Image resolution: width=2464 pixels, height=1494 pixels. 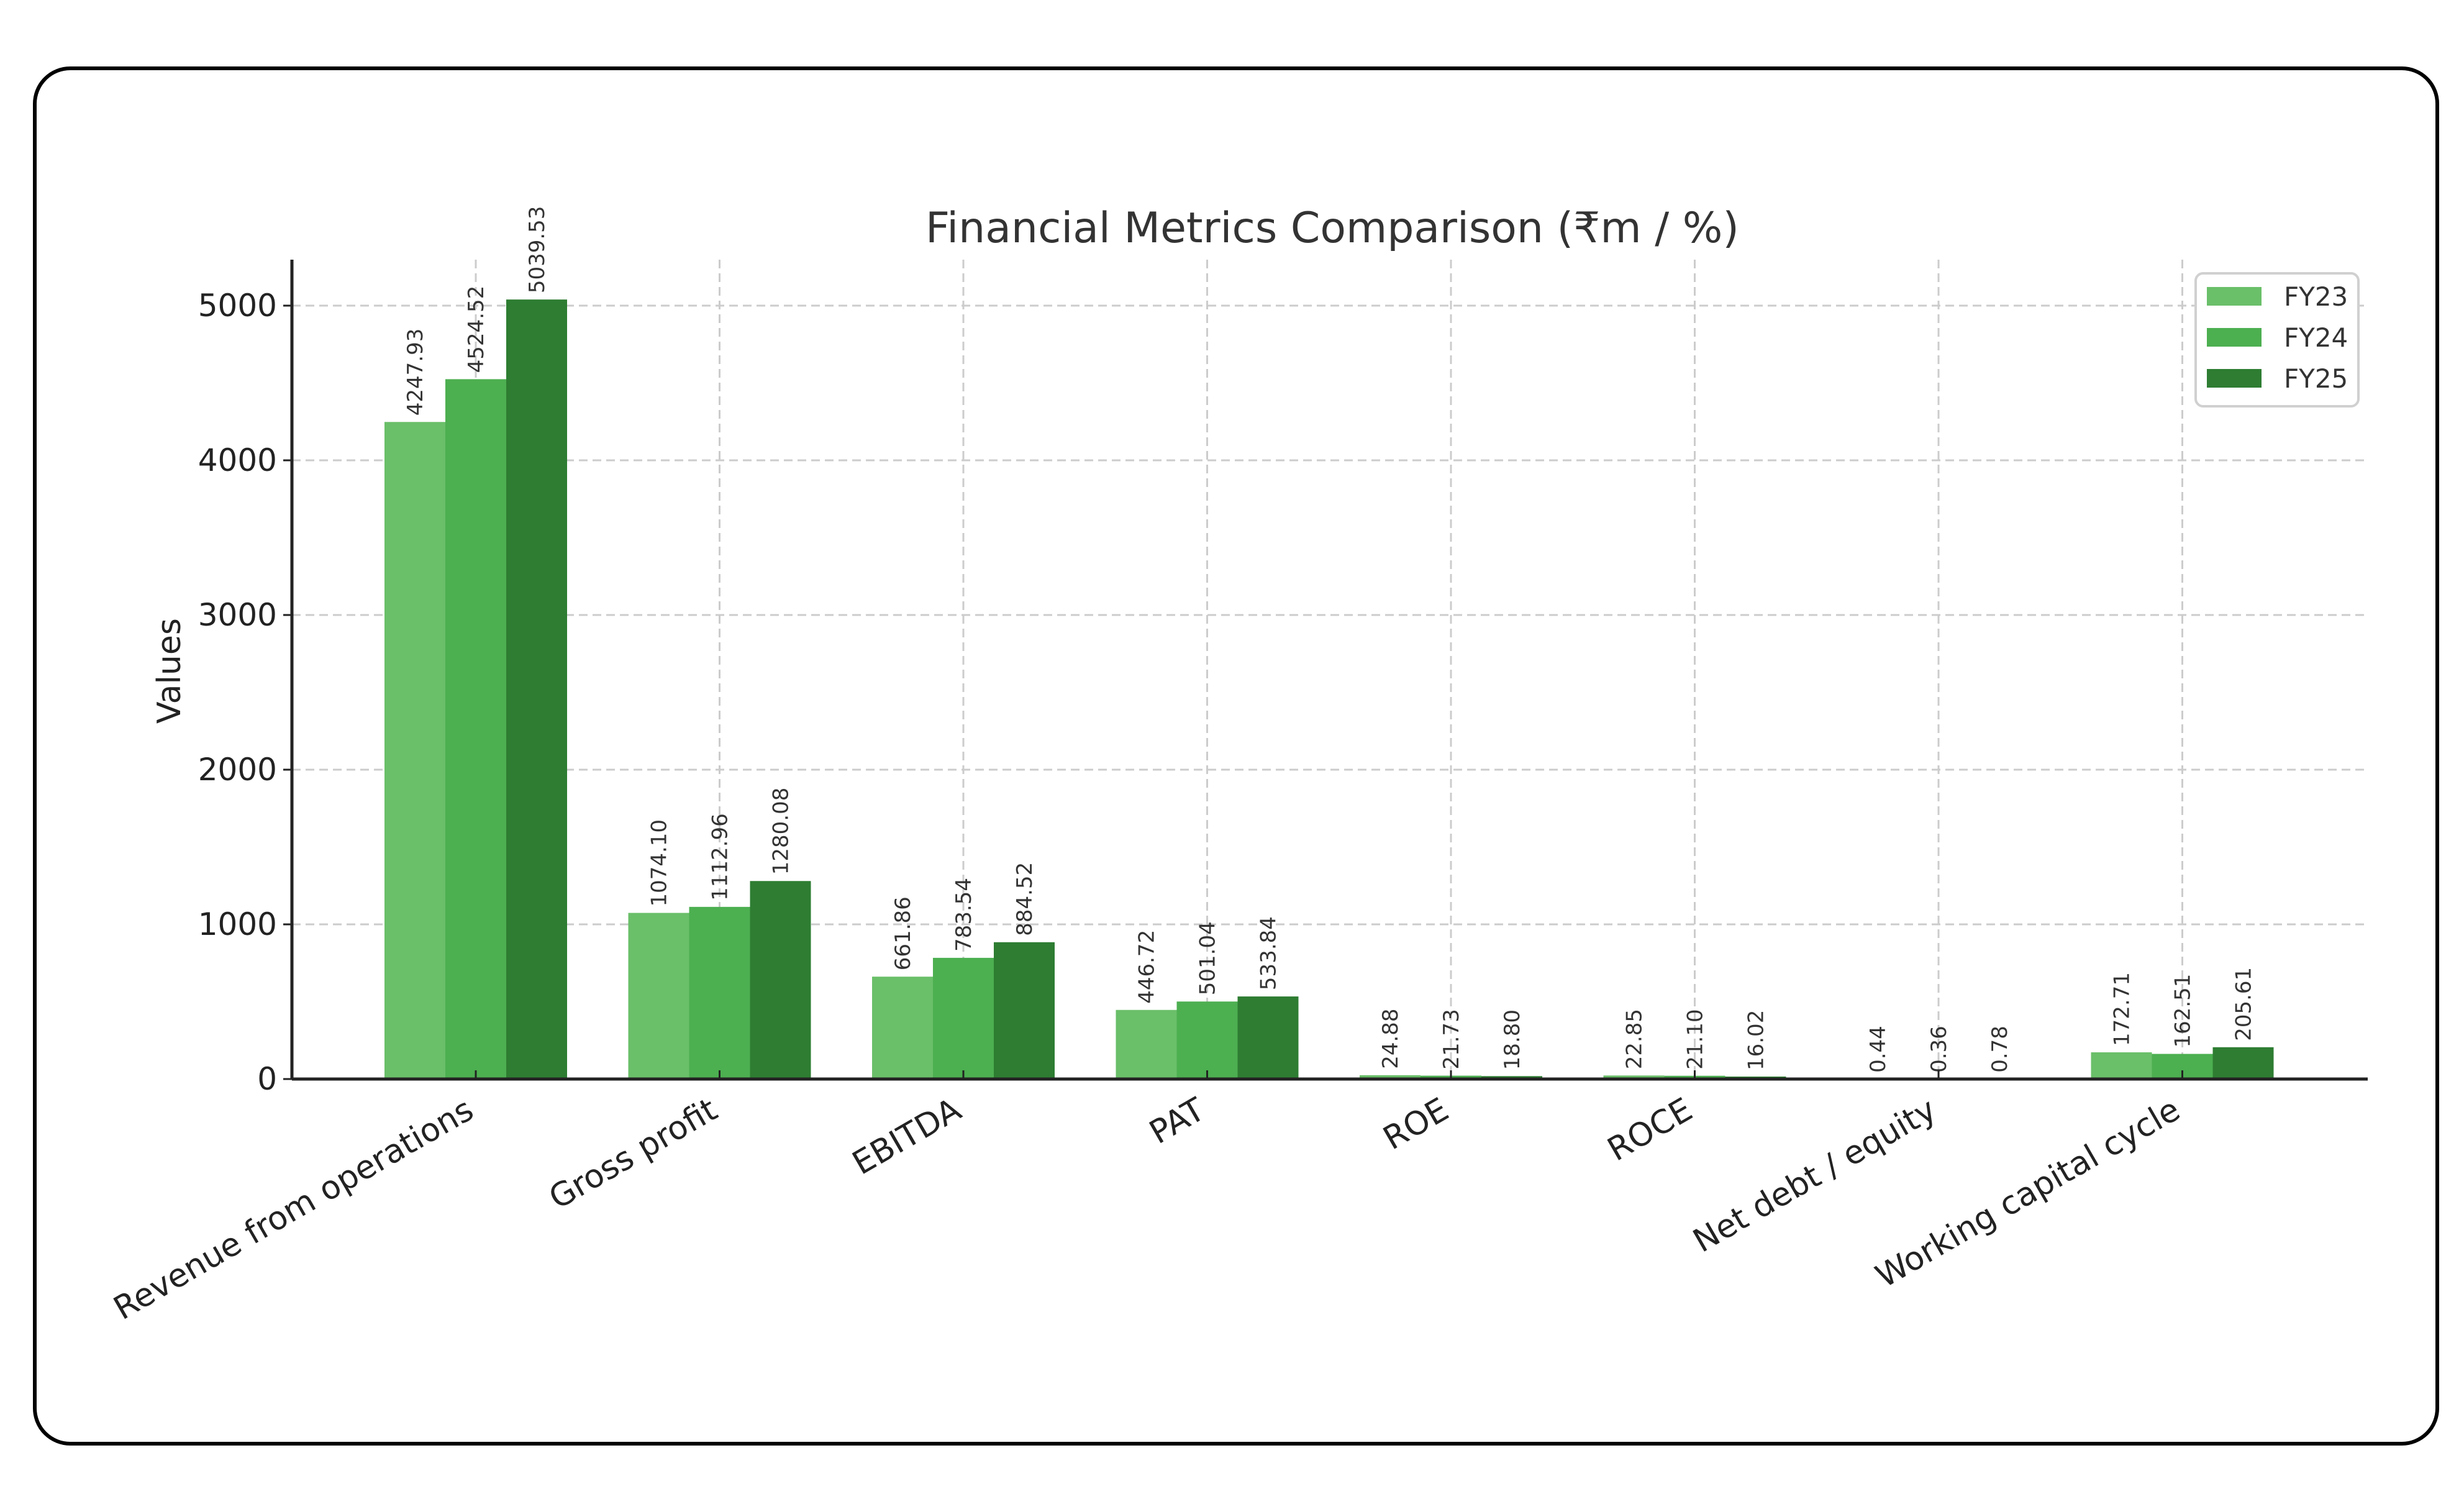 What do you see at coordinates (238, 615) in the screenshot?
I see `y-tick-label: 3000` at bounding box center [238, 615].